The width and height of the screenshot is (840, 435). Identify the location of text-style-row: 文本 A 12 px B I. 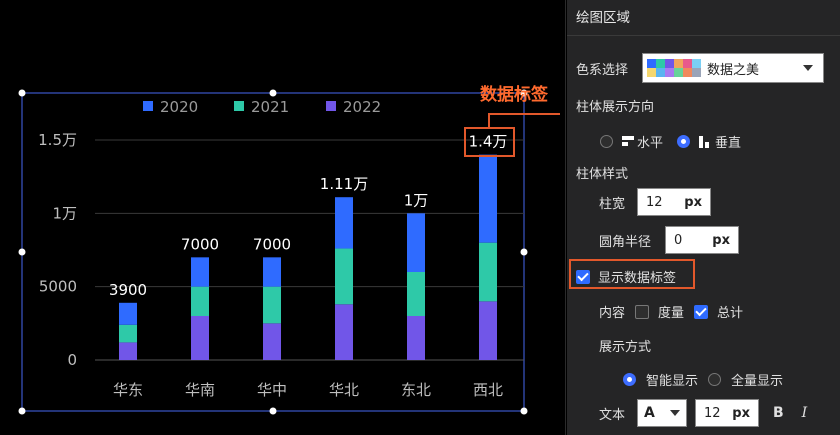
(703, 413).